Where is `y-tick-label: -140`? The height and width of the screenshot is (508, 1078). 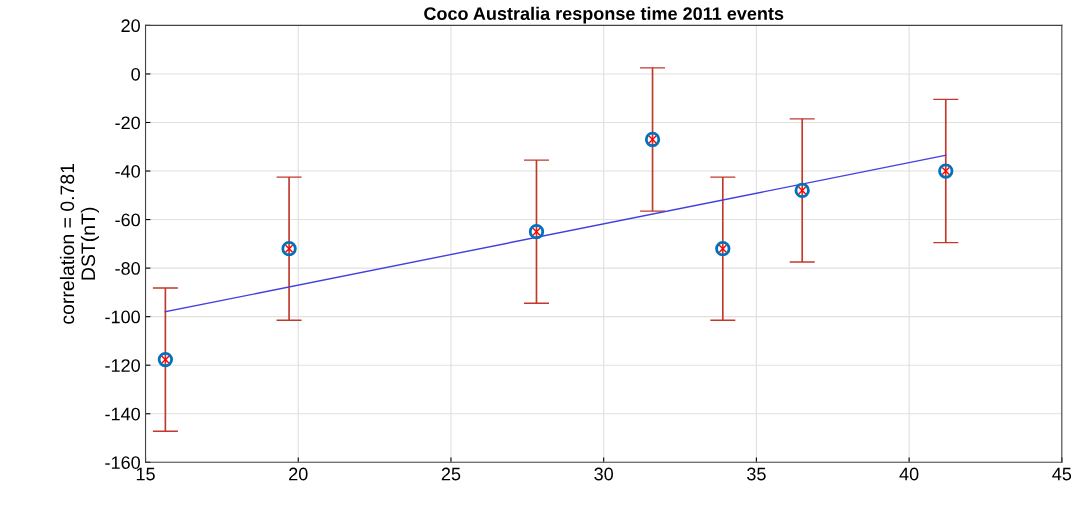 y-tick-label: -140 is located at coordinates (122, 414).